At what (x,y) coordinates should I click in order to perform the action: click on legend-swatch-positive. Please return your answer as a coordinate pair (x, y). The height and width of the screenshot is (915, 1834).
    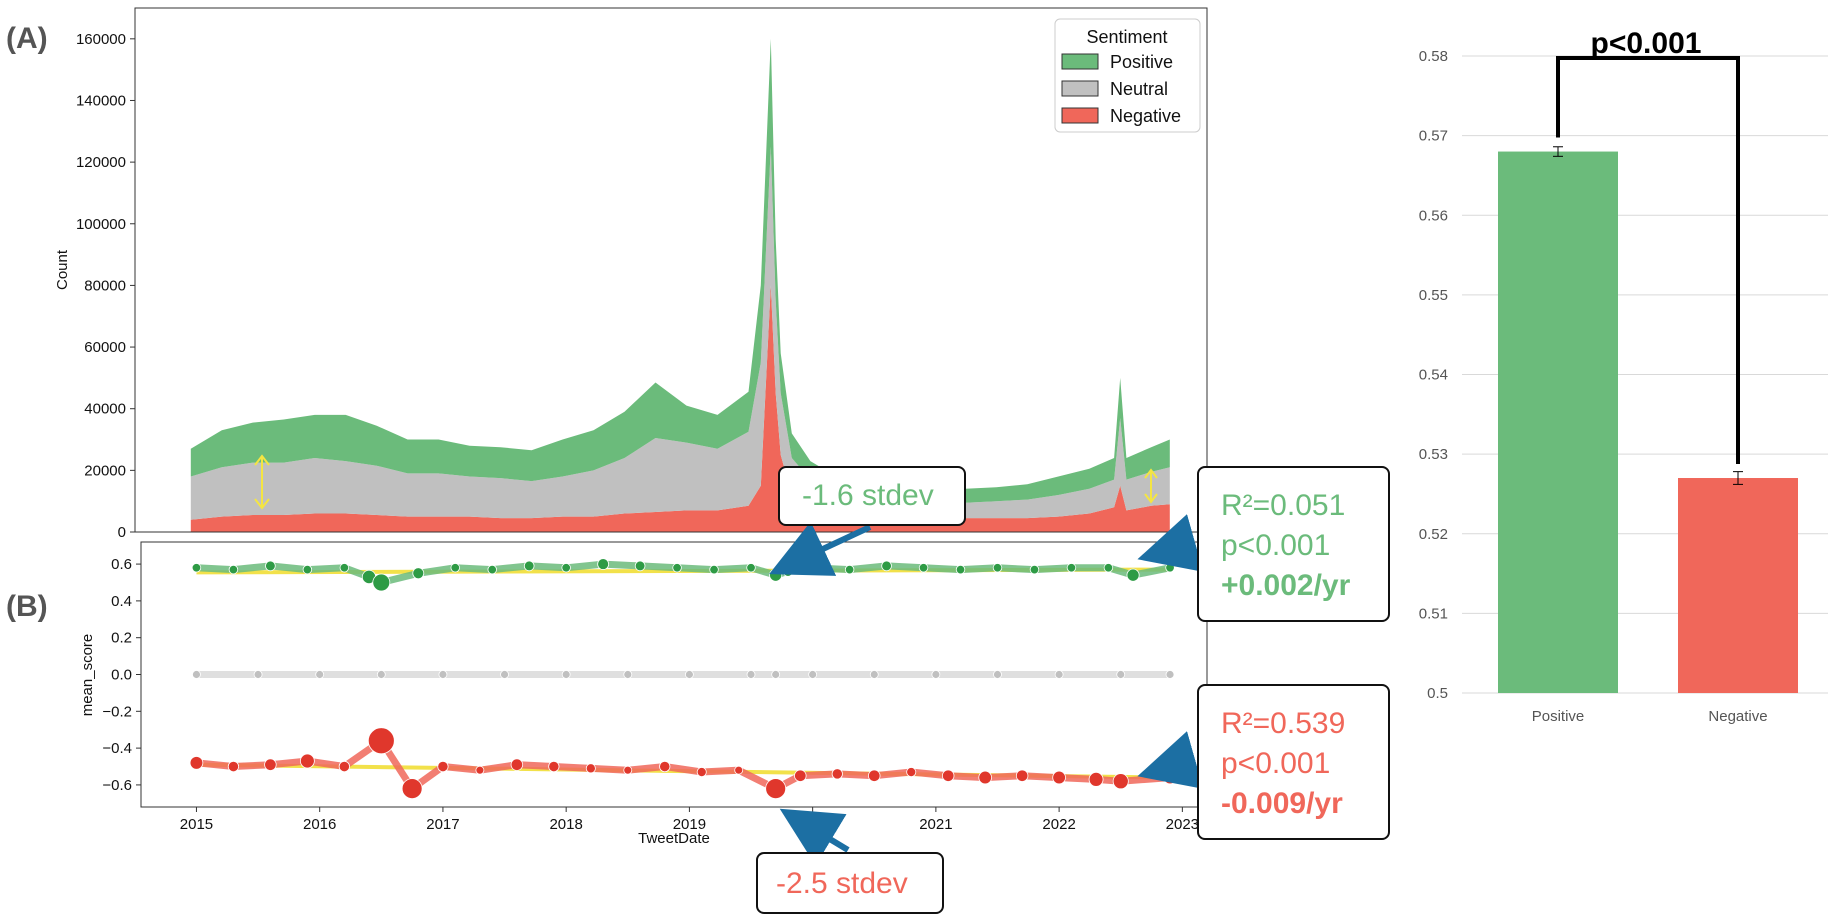
    Looking at the image, I should click on (1080, 61).